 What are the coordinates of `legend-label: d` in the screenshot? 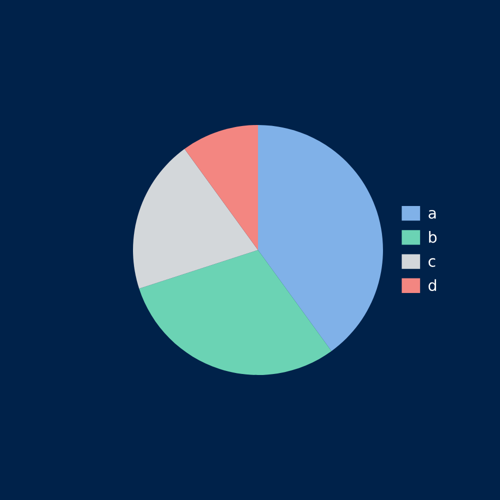 It's located at (432, 285).